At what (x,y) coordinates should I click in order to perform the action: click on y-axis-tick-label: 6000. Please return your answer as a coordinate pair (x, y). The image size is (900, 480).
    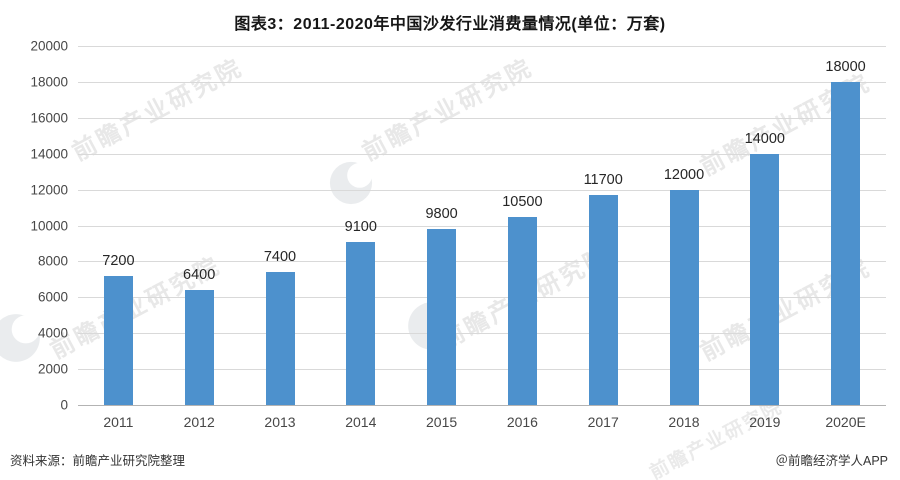
    Looking at the image, I should click on (52, 297).